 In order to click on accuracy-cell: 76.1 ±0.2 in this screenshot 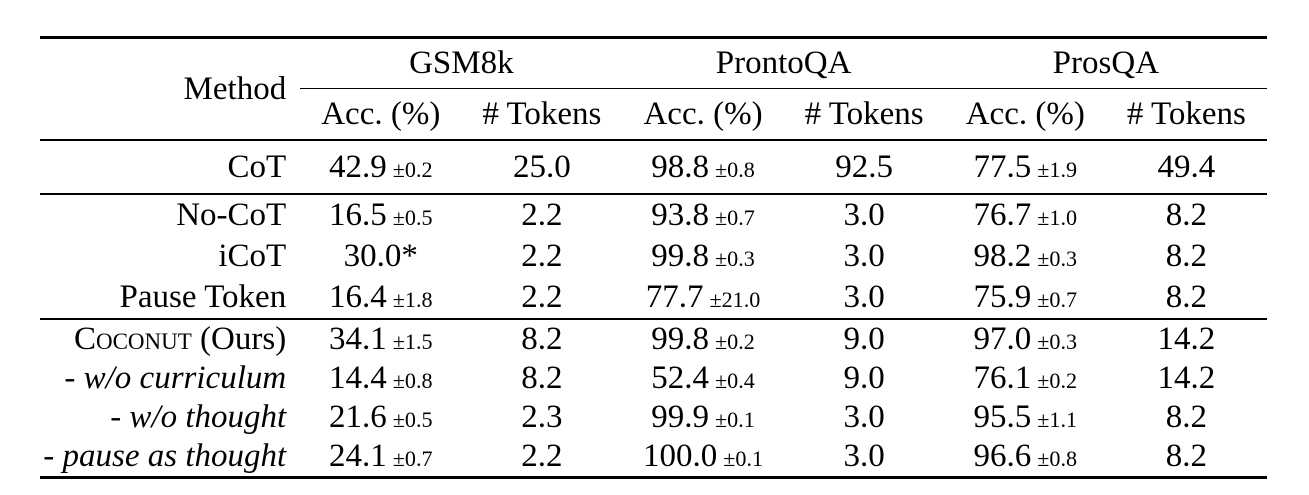, I will do `click(1025, 378)`.